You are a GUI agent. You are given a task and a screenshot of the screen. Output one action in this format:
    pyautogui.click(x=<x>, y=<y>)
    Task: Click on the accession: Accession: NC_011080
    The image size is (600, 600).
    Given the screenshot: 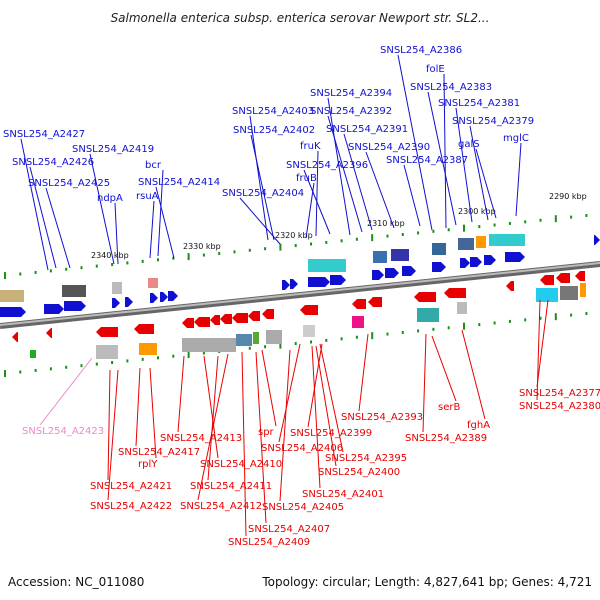 What is the action you would take?
    pyautogui.click(x=76, y=582)
    